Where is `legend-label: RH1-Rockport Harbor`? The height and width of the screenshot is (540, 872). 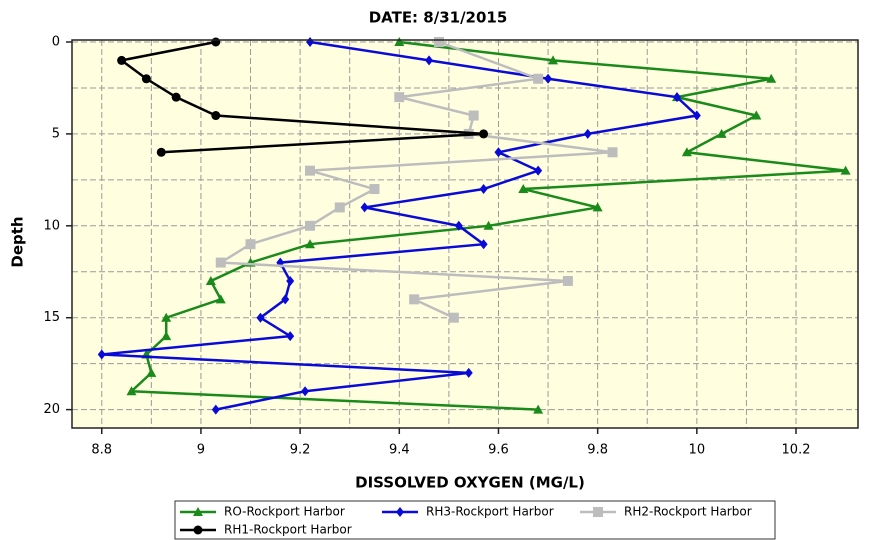
legend-label: RH1-Rockport Harbor is located at coordinates (288, 530).